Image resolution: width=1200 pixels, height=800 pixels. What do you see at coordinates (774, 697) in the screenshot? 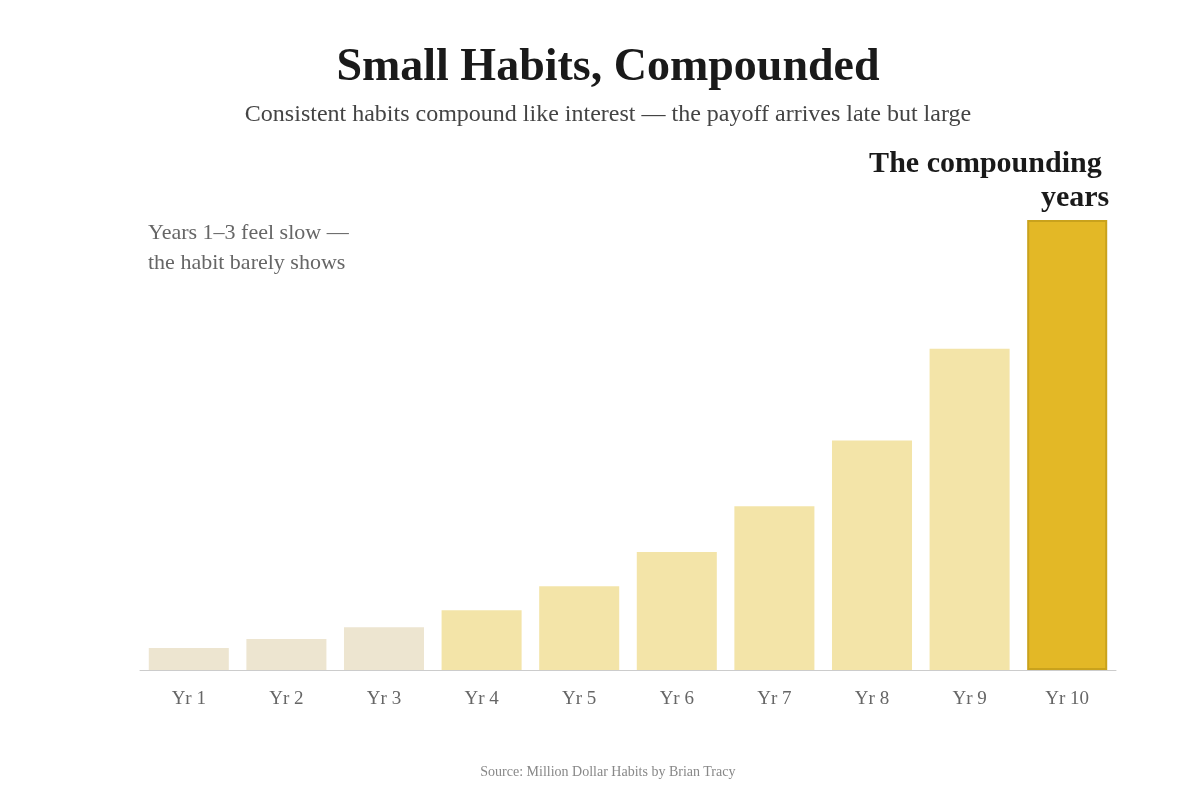
I see `x-tick-label: Yr 7` at bounding box center [774, 697].